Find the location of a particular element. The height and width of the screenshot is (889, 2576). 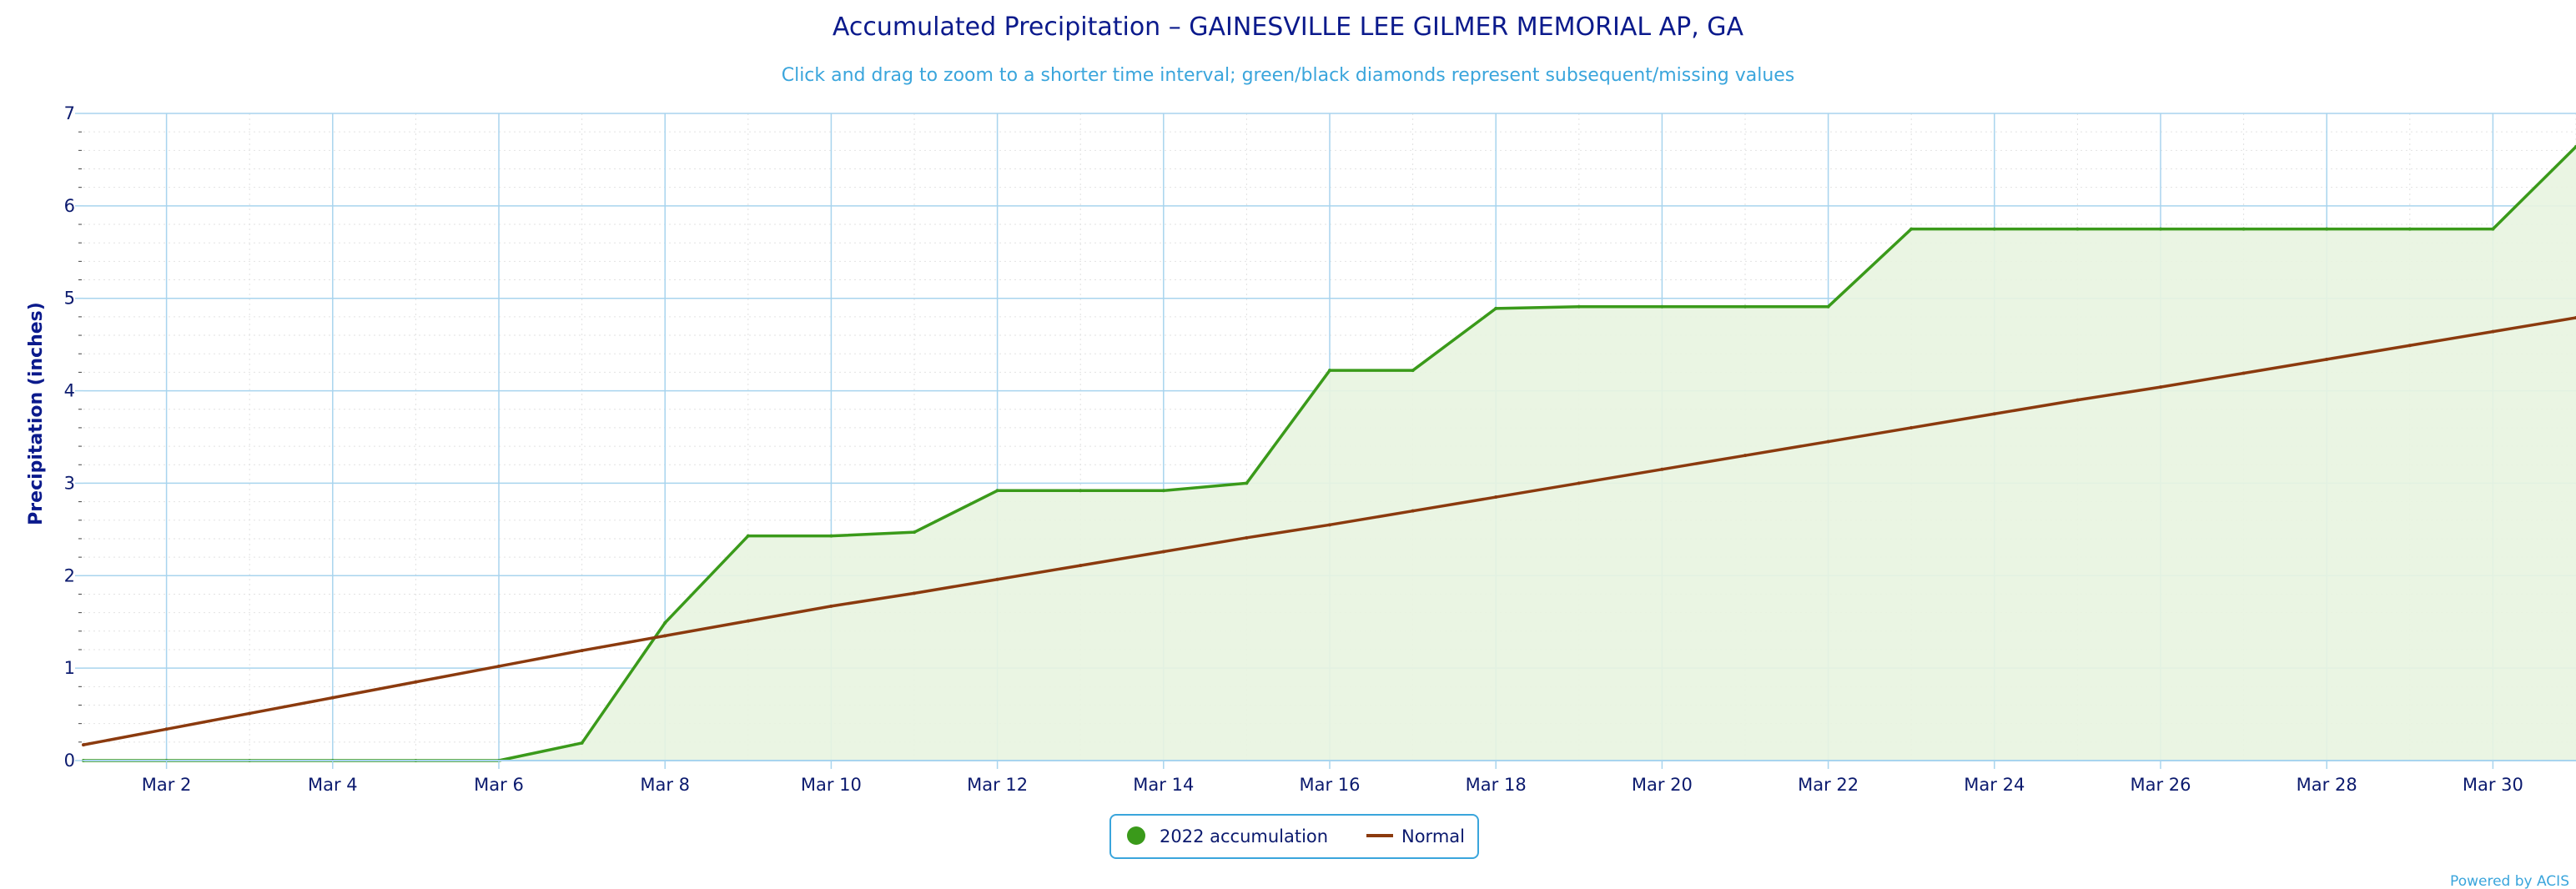

y-tick-label: 4 is located at coordinates (69, 391).